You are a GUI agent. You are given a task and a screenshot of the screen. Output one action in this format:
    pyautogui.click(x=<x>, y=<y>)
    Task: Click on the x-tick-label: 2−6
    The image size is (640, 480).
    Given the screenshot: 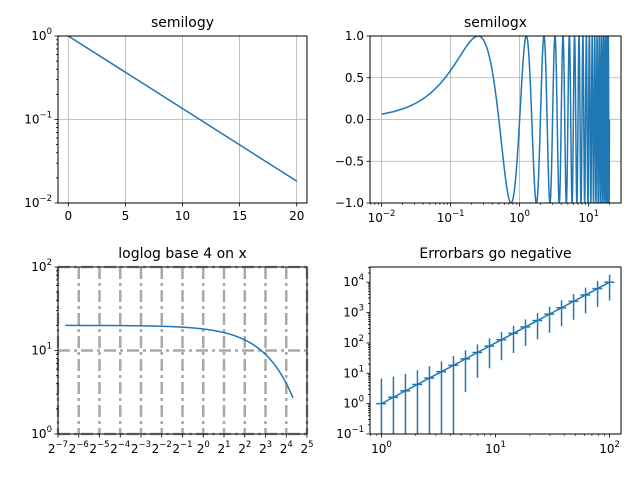 What is the action you would take?
    pyautogui.click(x=79, y=448)
    